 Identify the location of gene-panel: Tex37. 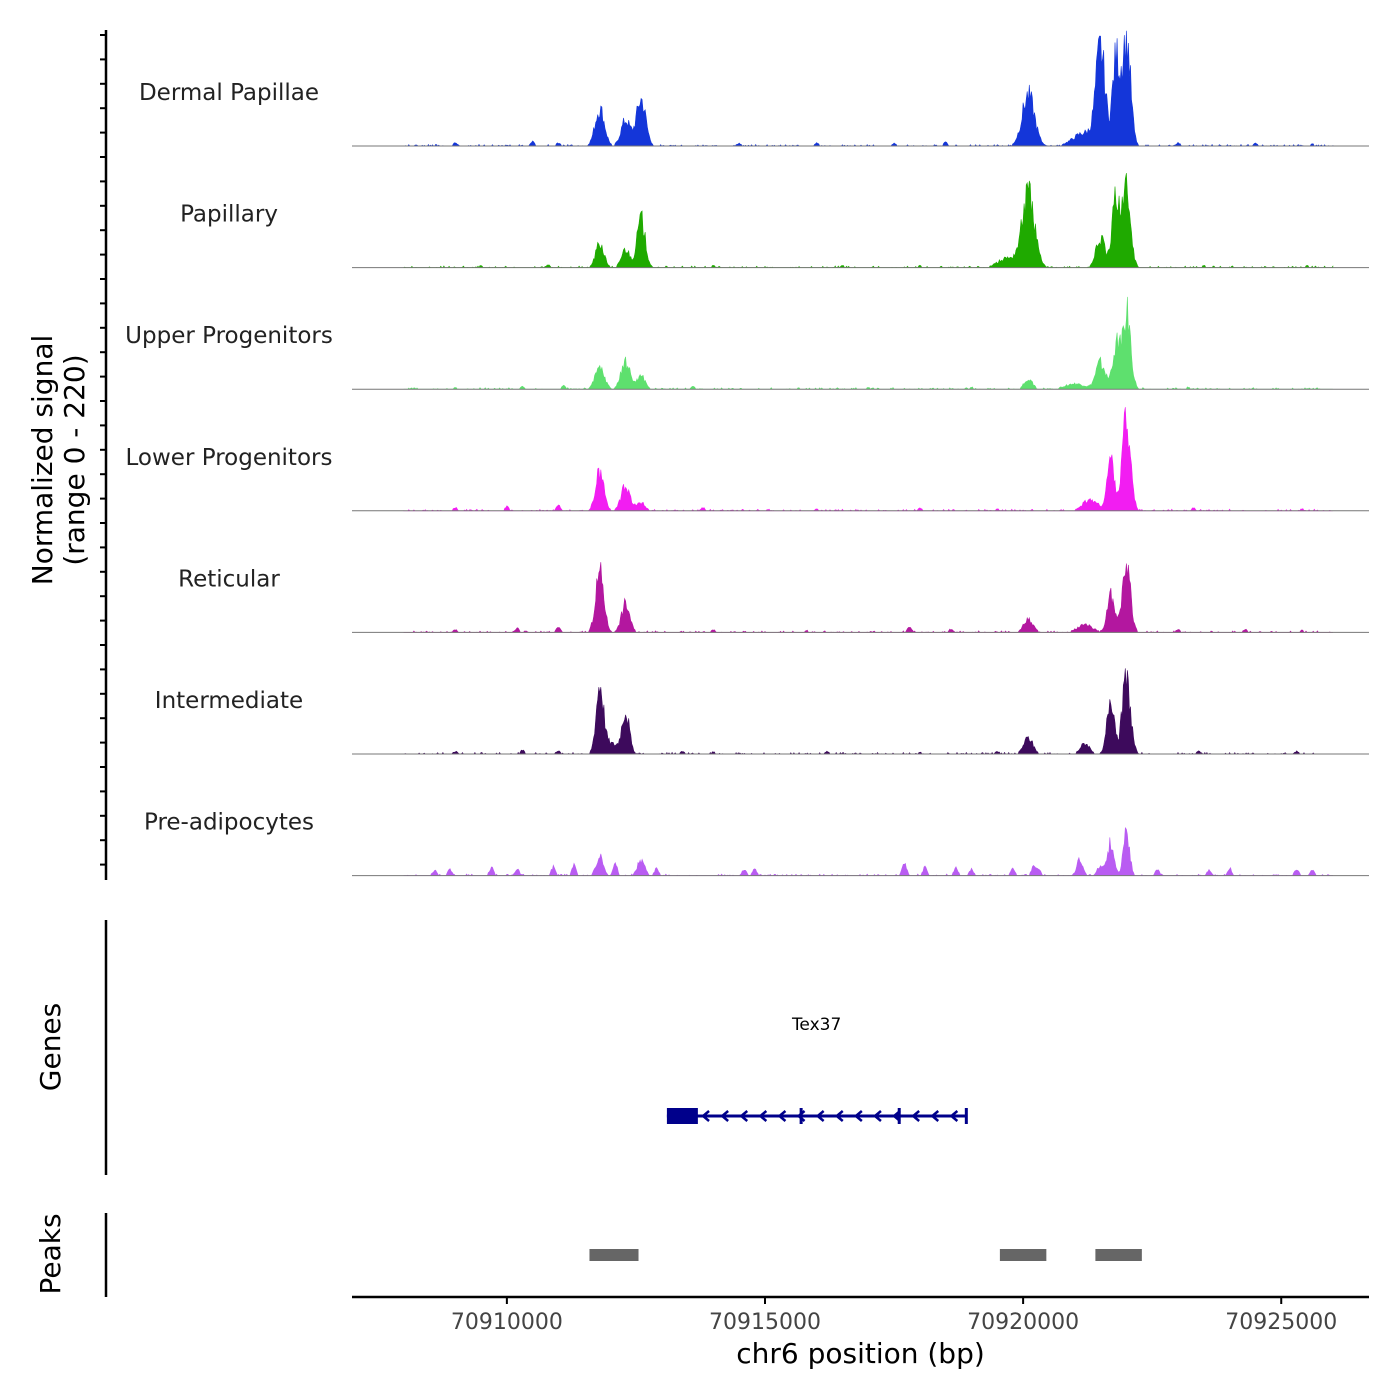
(536, 1047).